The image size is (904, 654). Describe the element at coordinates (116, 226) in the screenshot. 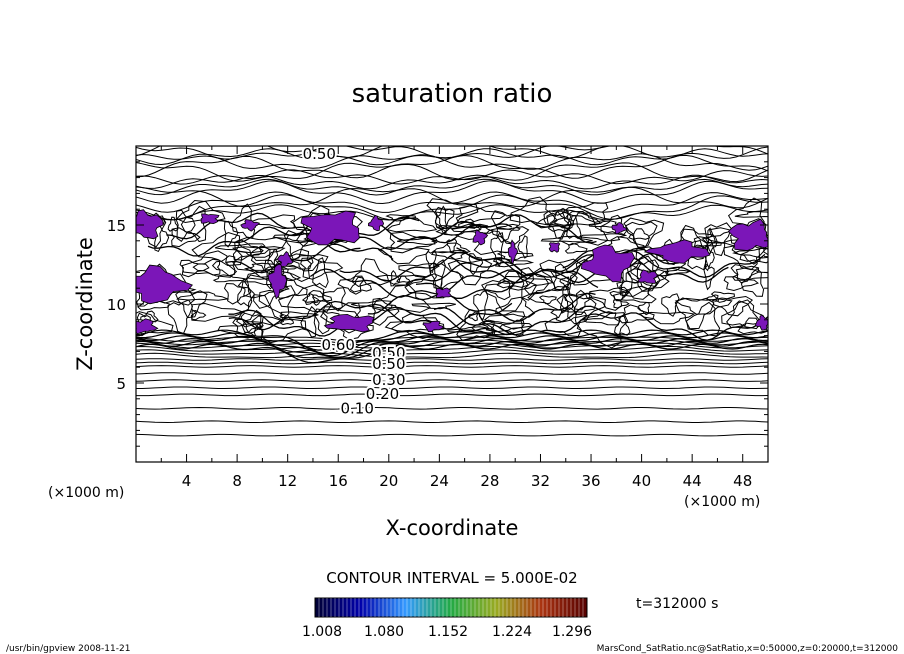

I see `y-tick-label: 15` at that location.